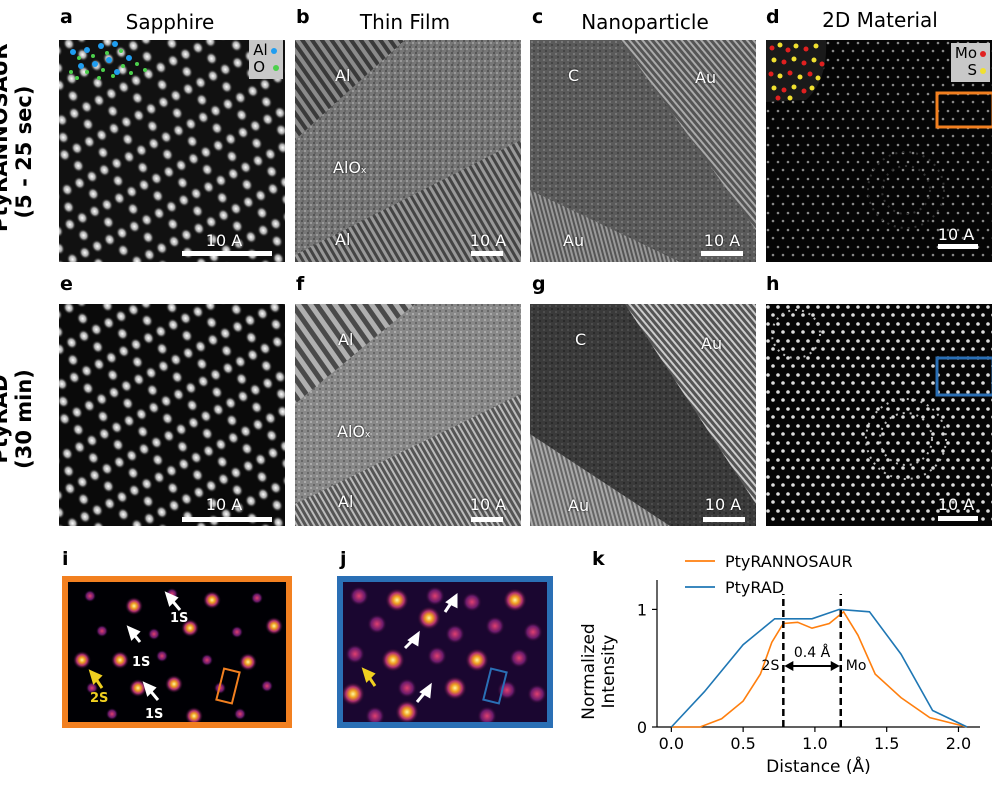 The image size is (998, 792). What do you see at coordinates (773, 17) in the screenshot?
I see `panel-label-d: d` at bounding box center [773, 17].